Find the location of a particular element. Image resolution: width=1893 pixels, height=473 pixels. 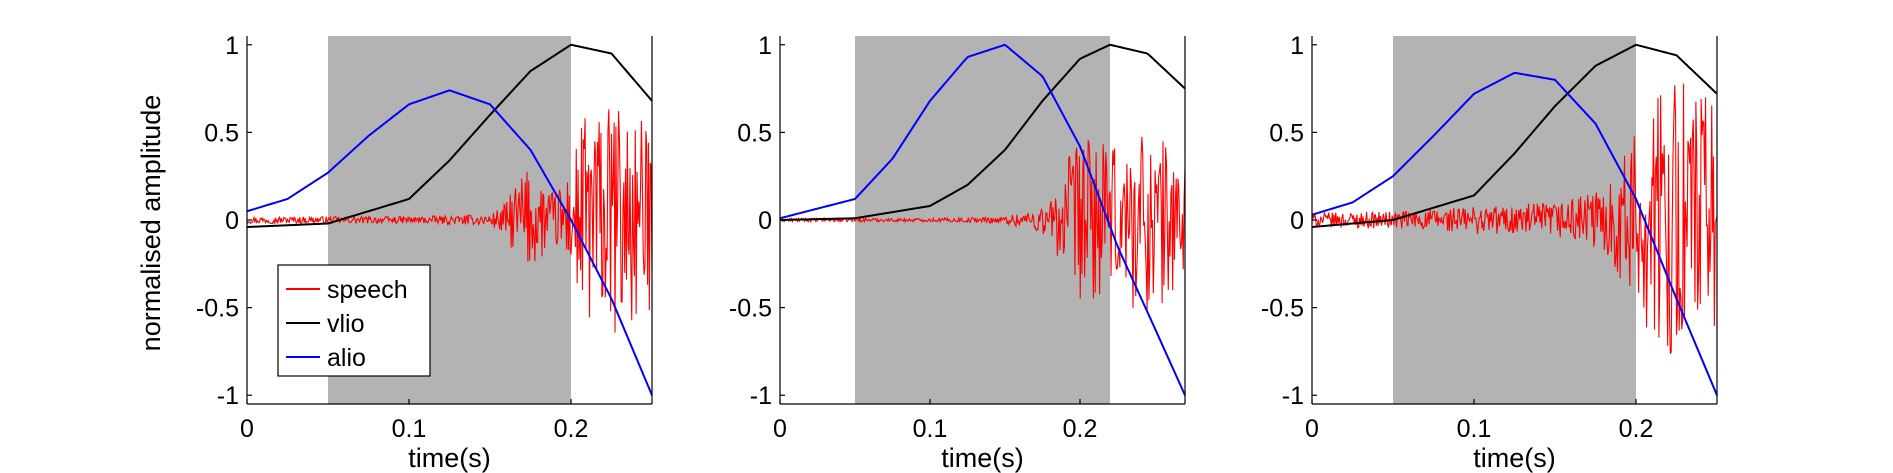

legend-label-vlio: vlio is located at coordinates (346, 324).